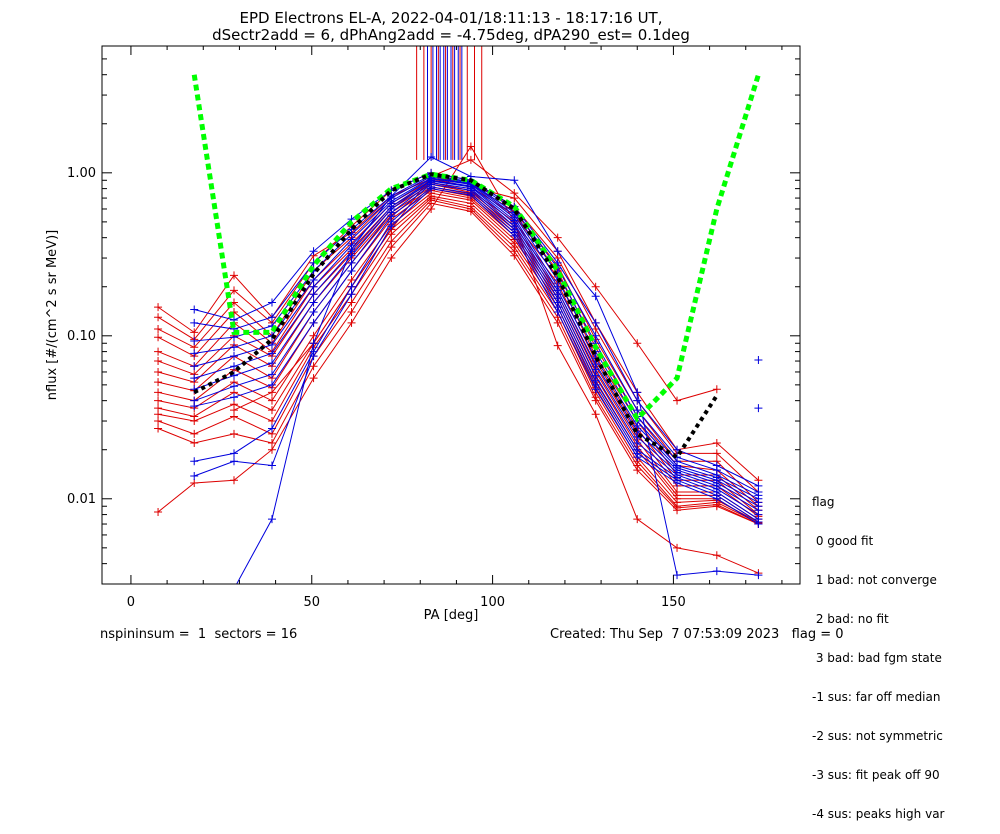 This screenshot has height=834, width=1000. What do you see at coordinates (449, 103) in the screenshot?
I see `pitch-angle-marker-lines` at bounding box center [449, 103].